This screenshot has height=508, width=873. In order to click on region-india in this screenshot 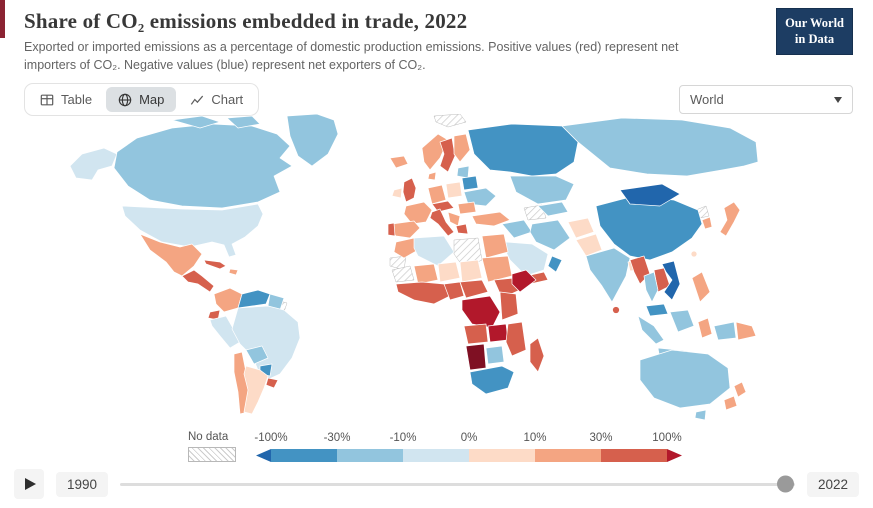, I will do `click(608, 275)`.